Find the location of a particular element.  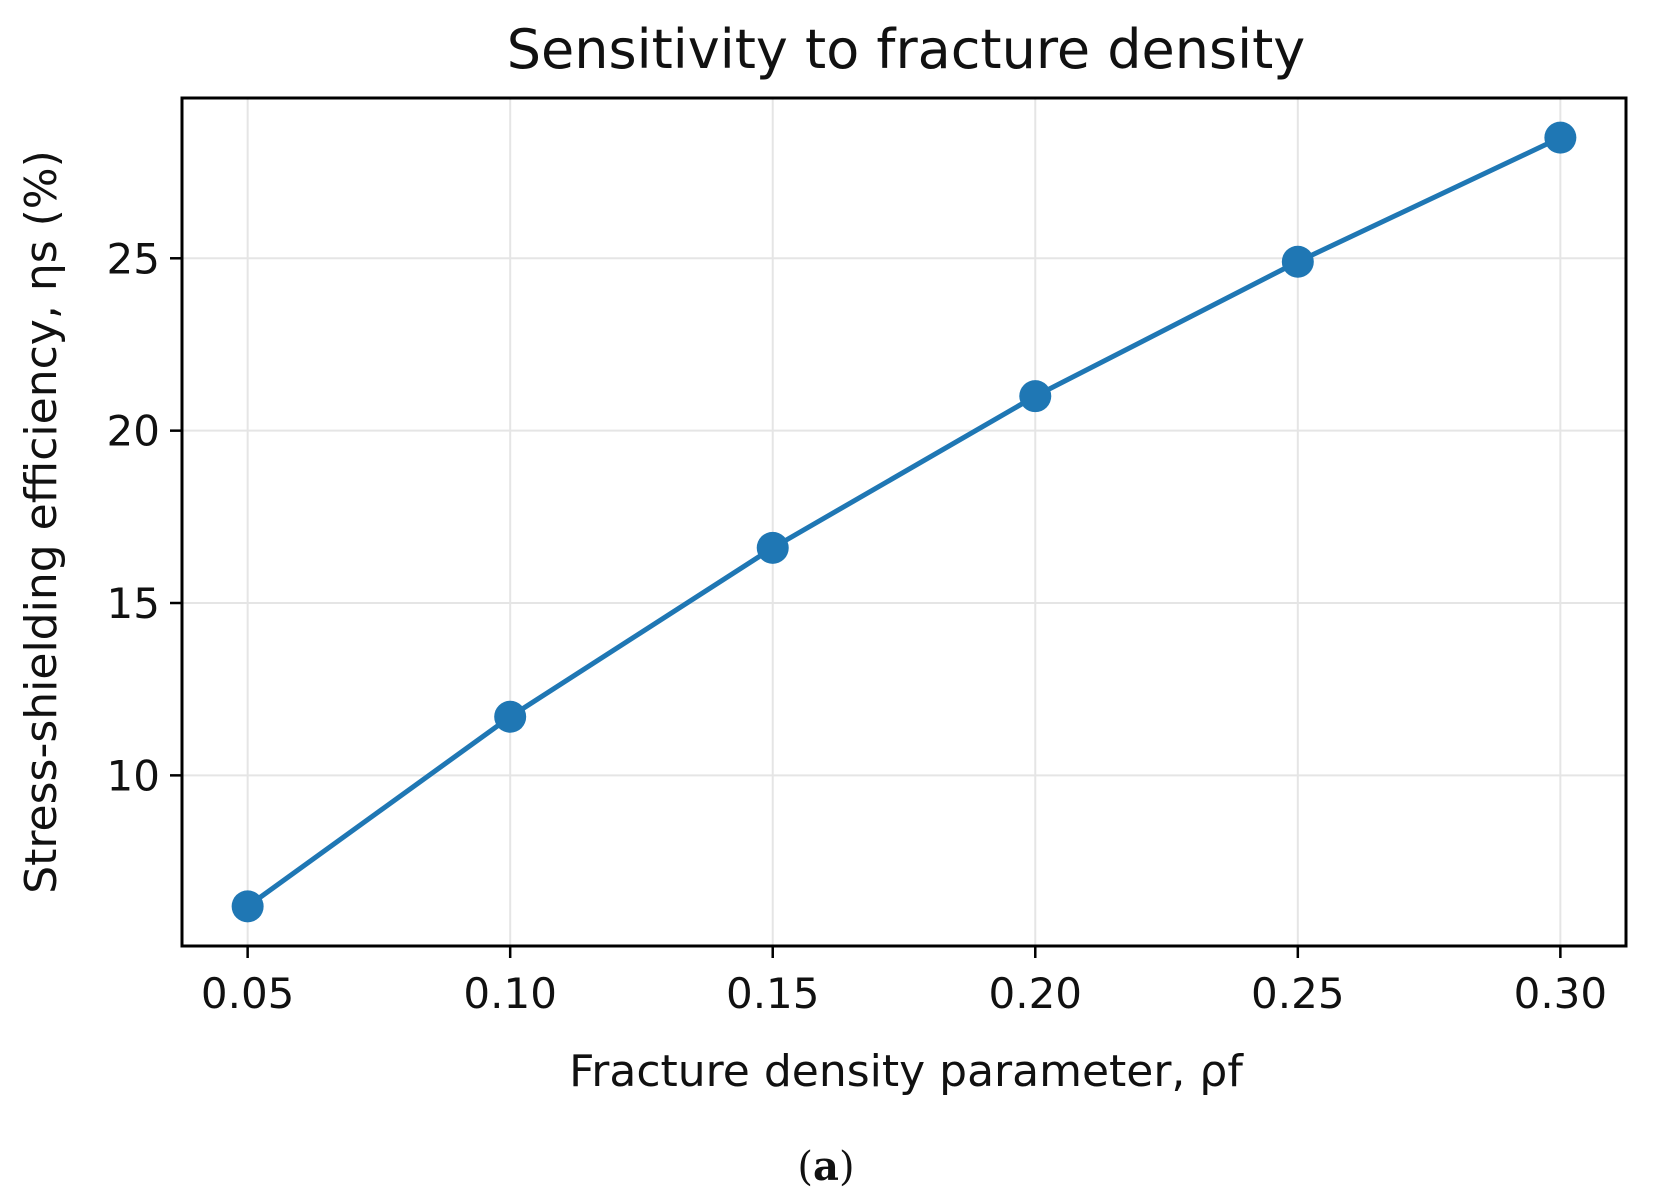

y-tick-label: 15 is located at coordinates (133, 603).